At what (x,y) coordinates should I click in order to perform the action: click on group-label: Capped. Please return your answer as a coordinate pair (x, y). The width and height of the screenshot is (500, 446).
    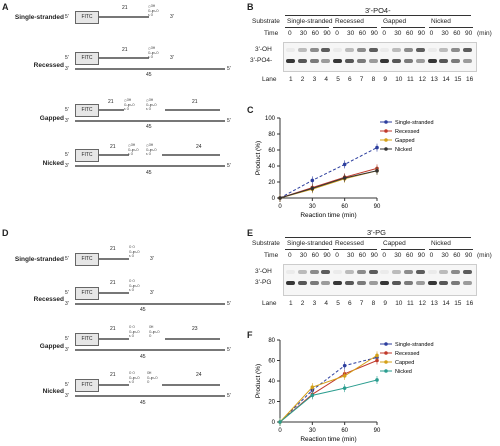
    Looking at the image, I should click on (394, 243).